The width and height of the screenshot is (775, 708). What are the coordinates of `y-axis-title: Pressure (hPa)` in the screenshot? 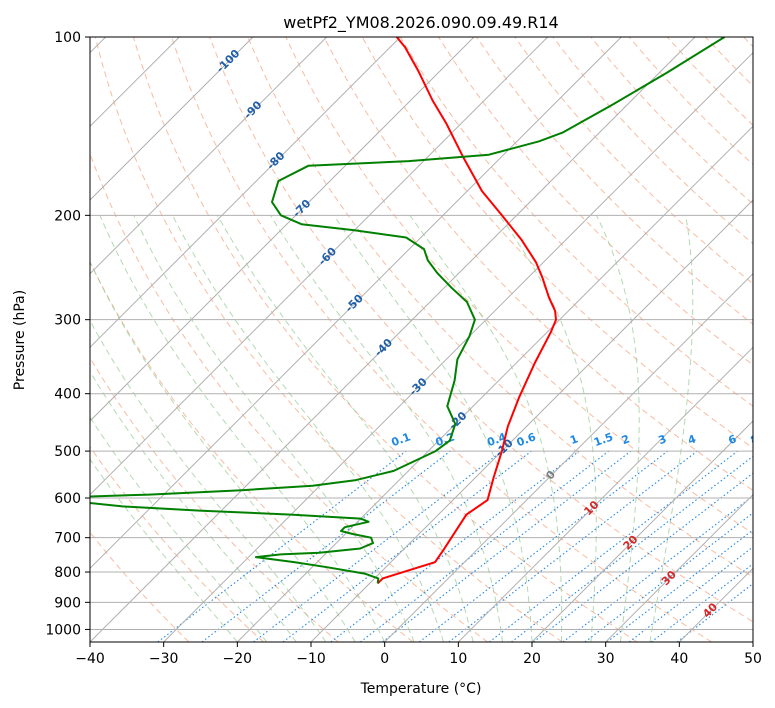 It's located at (20, 340).